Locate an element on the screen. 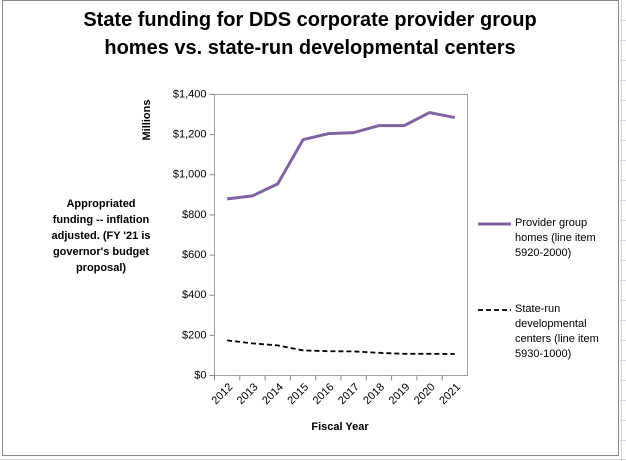 The height and width of the screenshot is (461, 626). y-tick-label: $600 is located at coordinates (194, 255).